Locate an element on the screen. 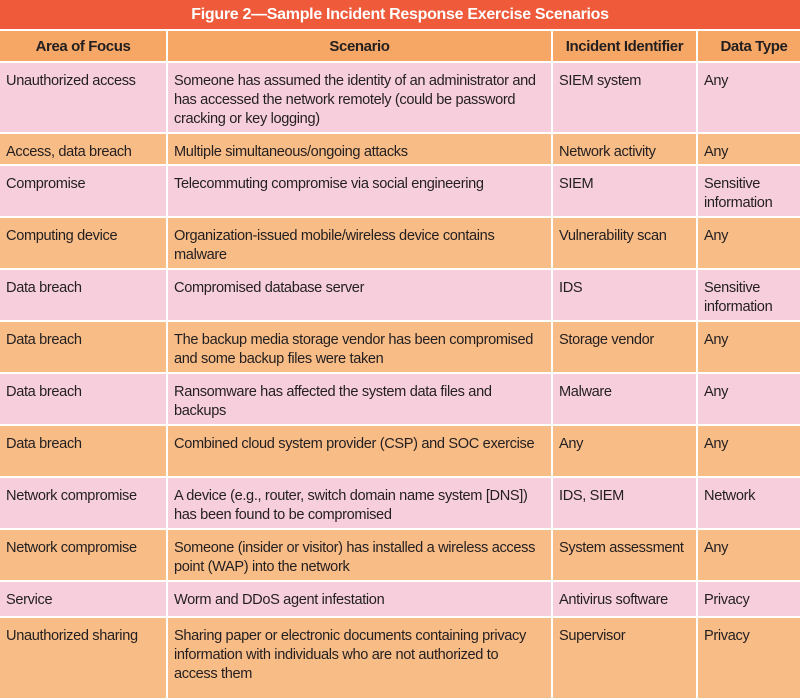 Image resolution: width=800 pixels, height=700 pixels. column-header: Data Type is located at coordinates (749, 46).